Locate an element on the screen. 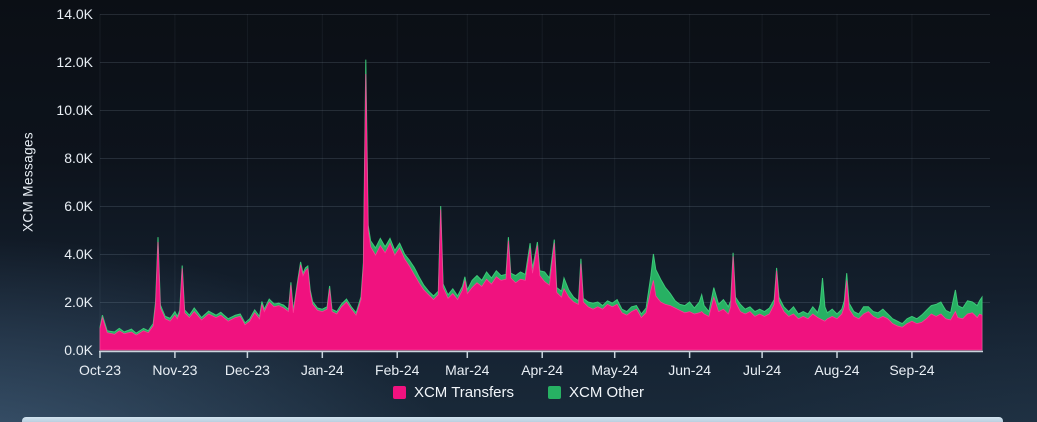 Image resolution: width=1037 pixels, height=422 pixels. next-card-top-edge is located at coordinates (512, 419).